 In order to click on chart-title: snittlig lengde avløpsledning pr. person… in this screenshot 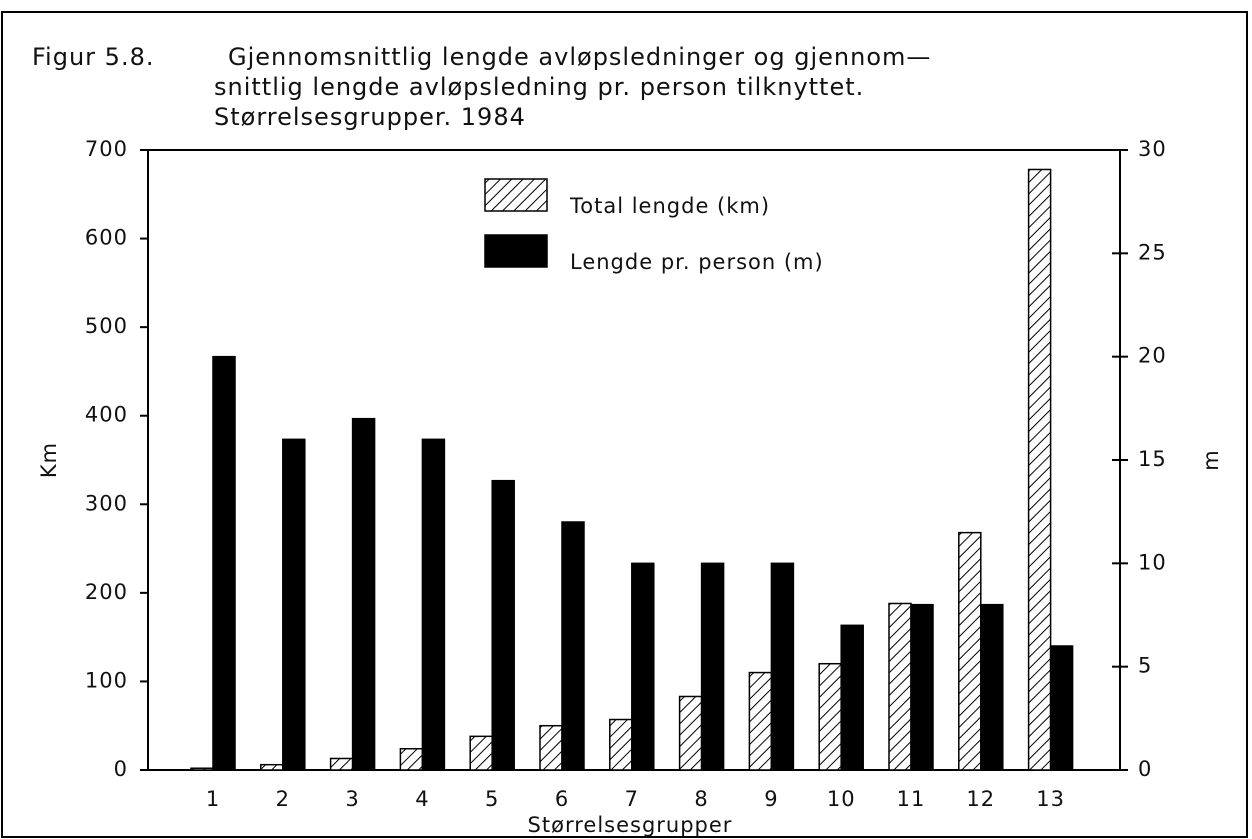, I will do `click(539, 87)`.